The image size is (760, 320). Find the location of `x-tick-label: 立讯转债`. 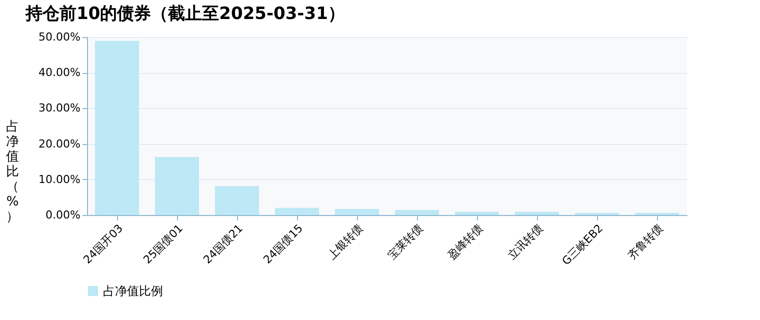

x-tick-label: 立讯转债 is located at coordinates (525, 242).